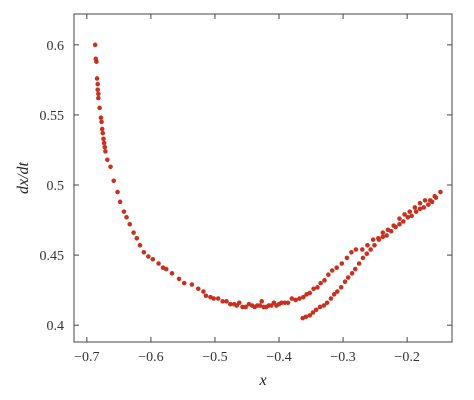  What do you see at coordinates (262, 380) in the screenshot?
I see `x-axis-label: x` at bounding box center [262, 380].